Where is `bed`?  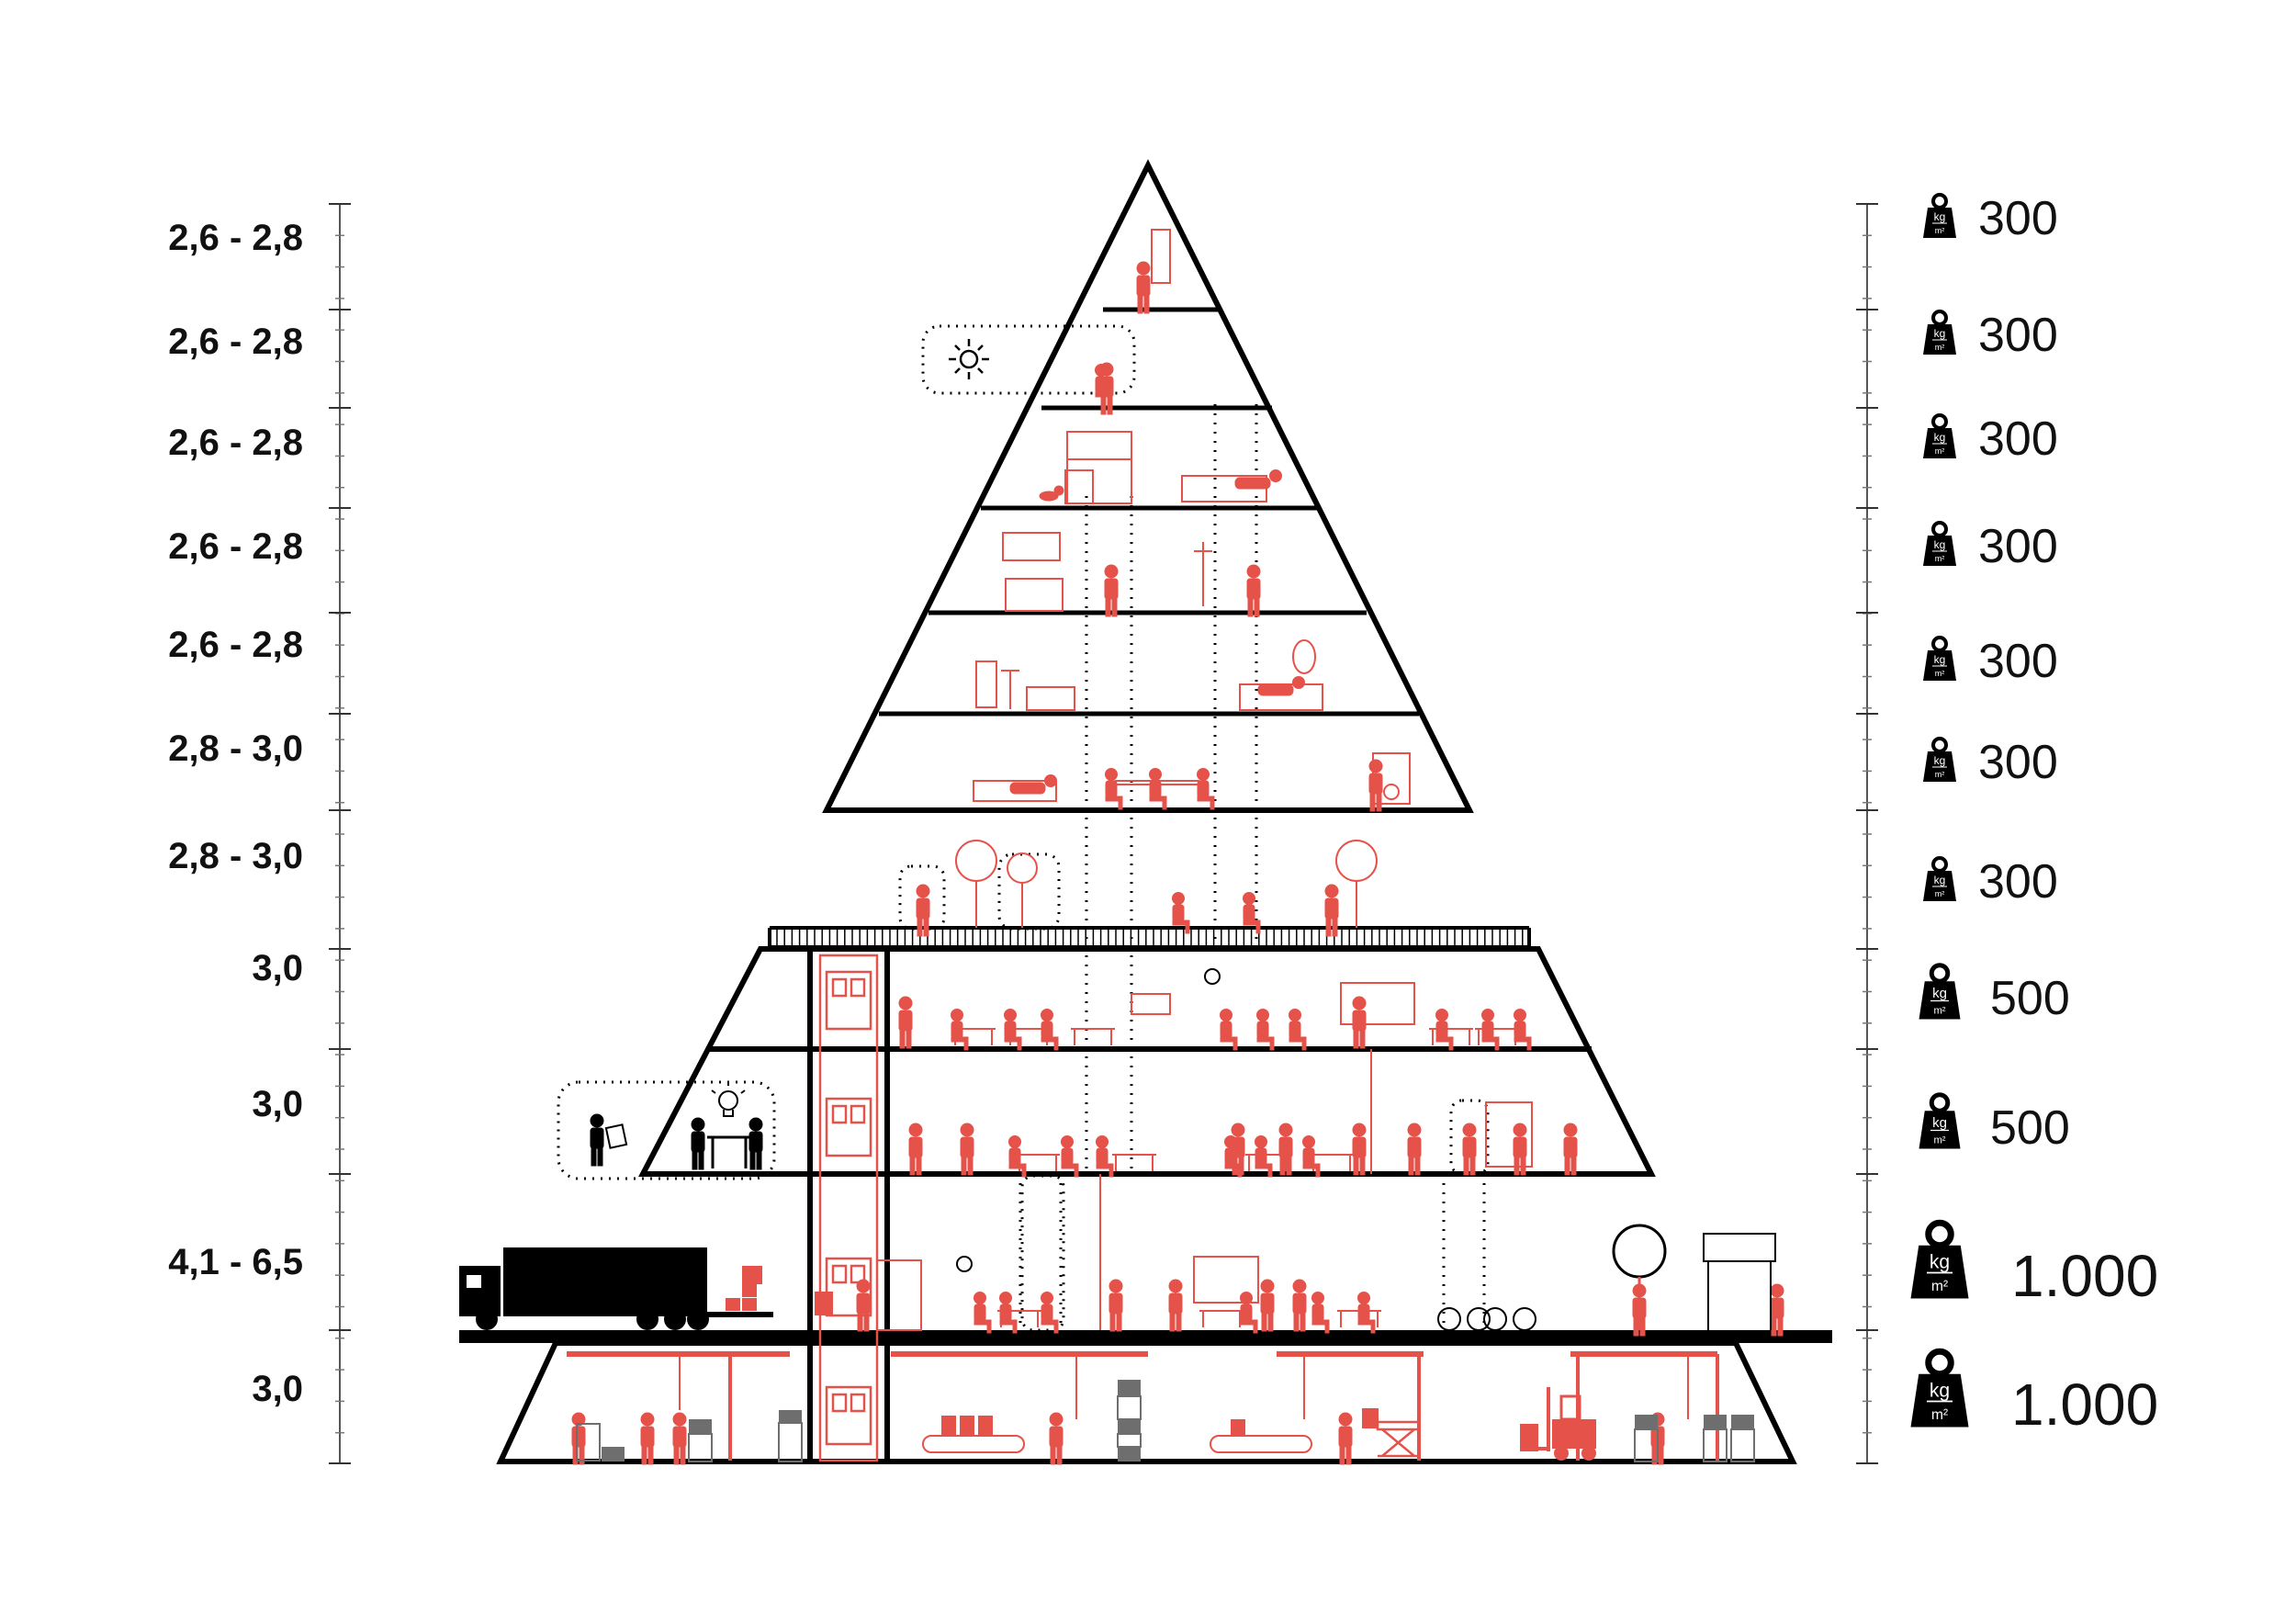
bed is located at coordinates (1281, 697).